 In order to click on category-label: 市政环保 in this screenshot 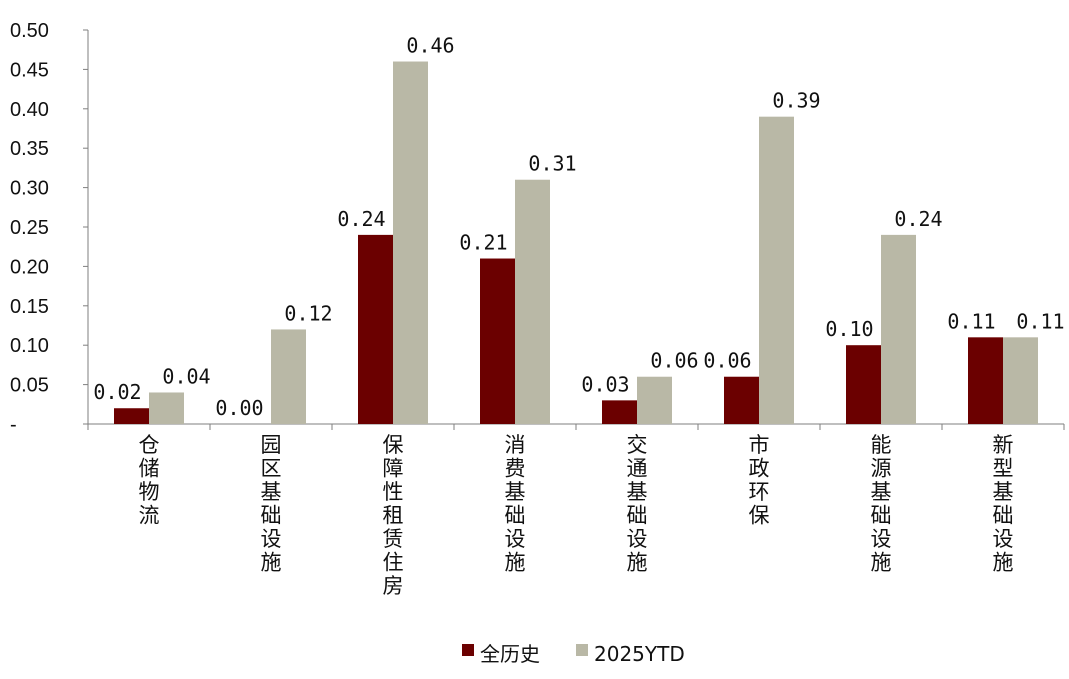, I will do `click(759, 480)`.